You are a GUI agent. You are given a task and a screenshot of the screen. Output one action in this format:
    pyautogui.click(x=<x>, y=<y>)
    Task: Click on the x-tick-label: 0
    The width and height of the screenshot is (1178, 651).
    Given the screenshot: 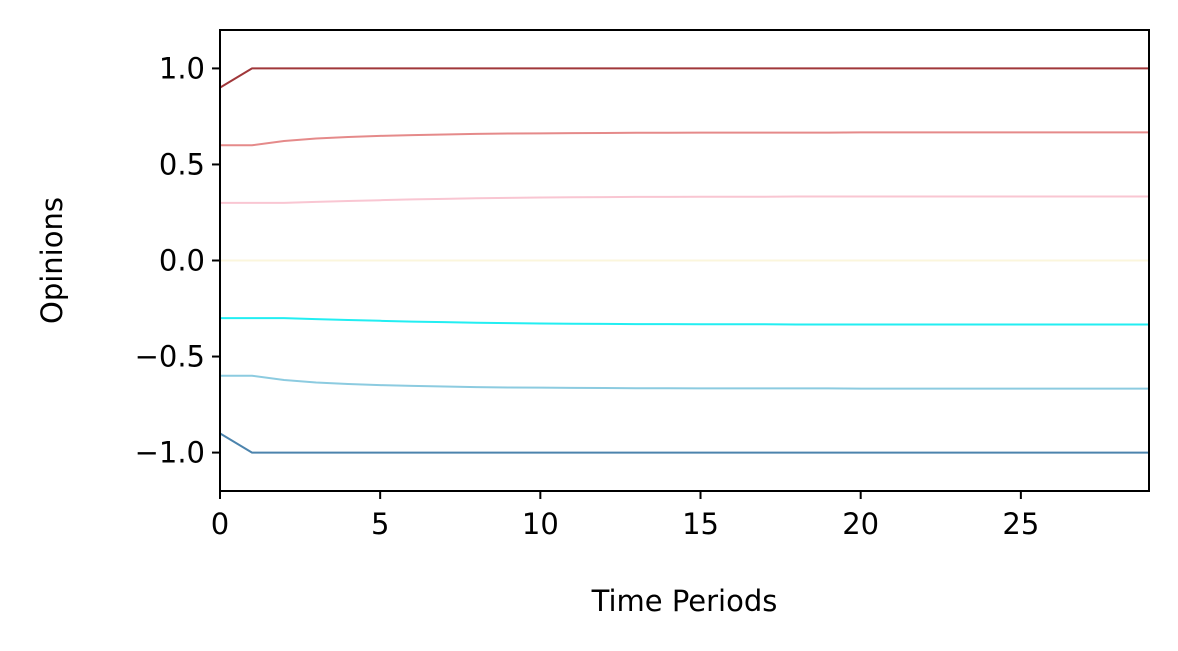 What is the action you would take?
    pyautogui.click(x=220, y=524)
    